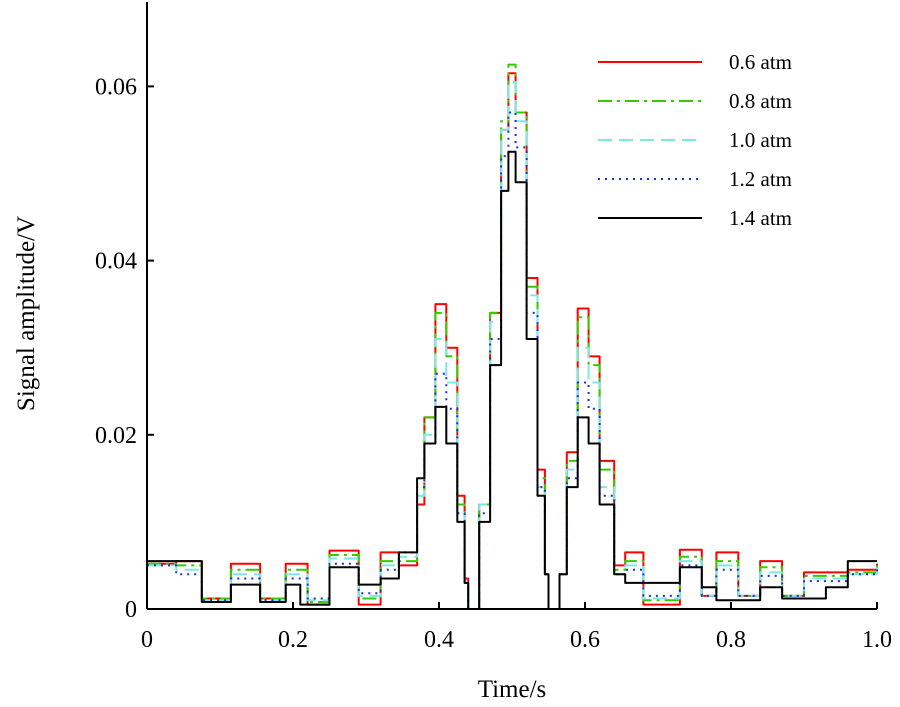 The height and width of the screenshot is (707, 900). What do you see at coordinates (116, 436) in the screenshot?
I see `y-tick-label: 0.02` at bounding box center [116, 436].